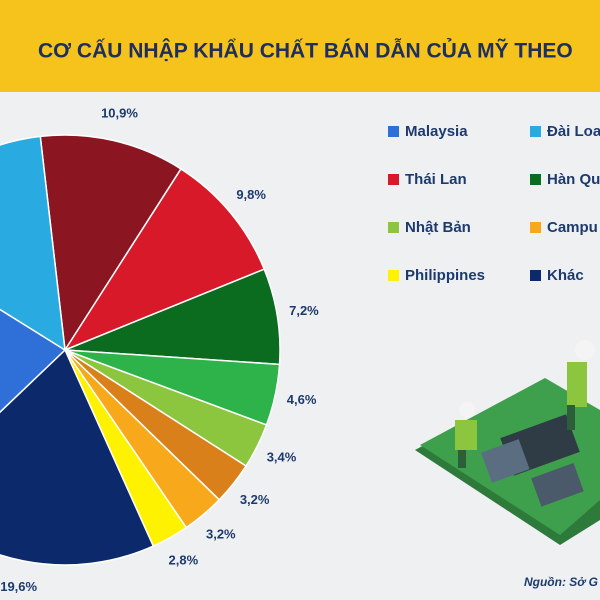  What do you see at coordinates (18, 586) in the screenshot?
I see `data-label: 19,6%` at bounding box center [18, 586].